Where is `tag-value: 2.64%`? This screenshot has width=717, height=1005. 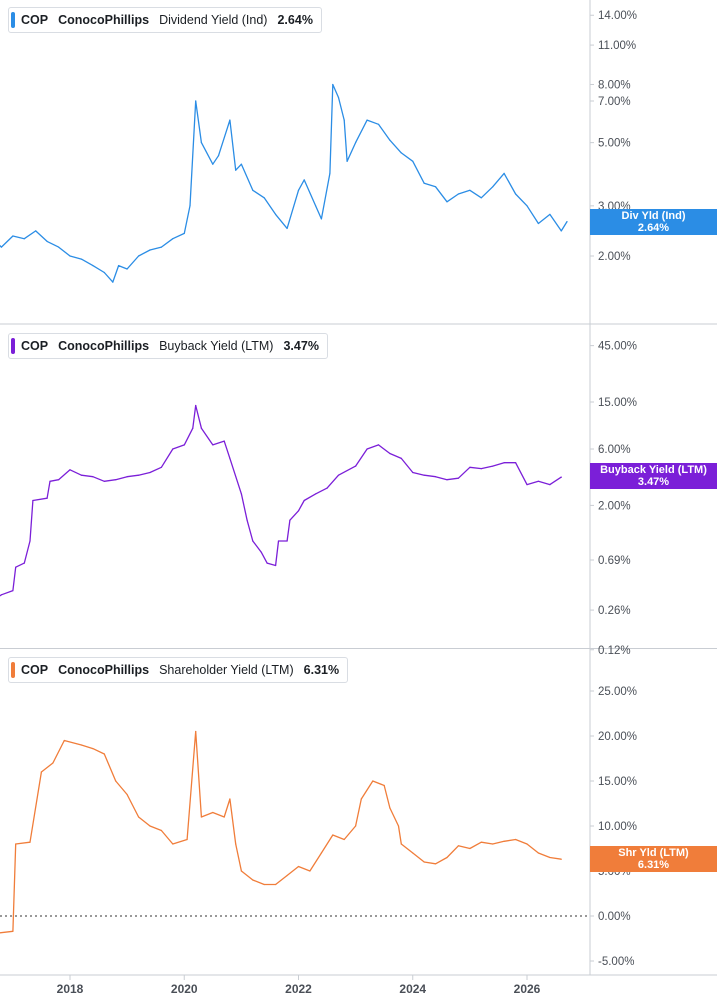 tag-value: 2.64% is located at coordinates (653, 228).